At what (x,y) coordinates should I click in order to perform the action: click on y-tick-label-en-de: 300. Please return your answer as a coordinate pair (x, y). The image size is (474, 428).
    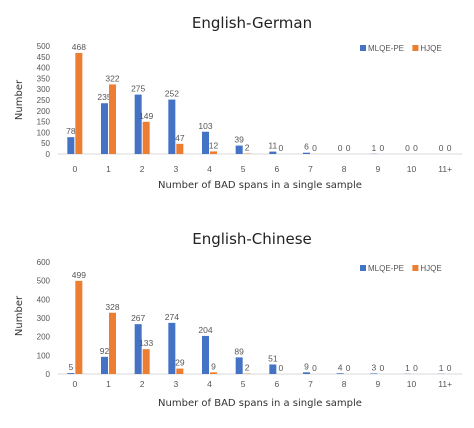
    Looking at the image, I should click on (44, 89).